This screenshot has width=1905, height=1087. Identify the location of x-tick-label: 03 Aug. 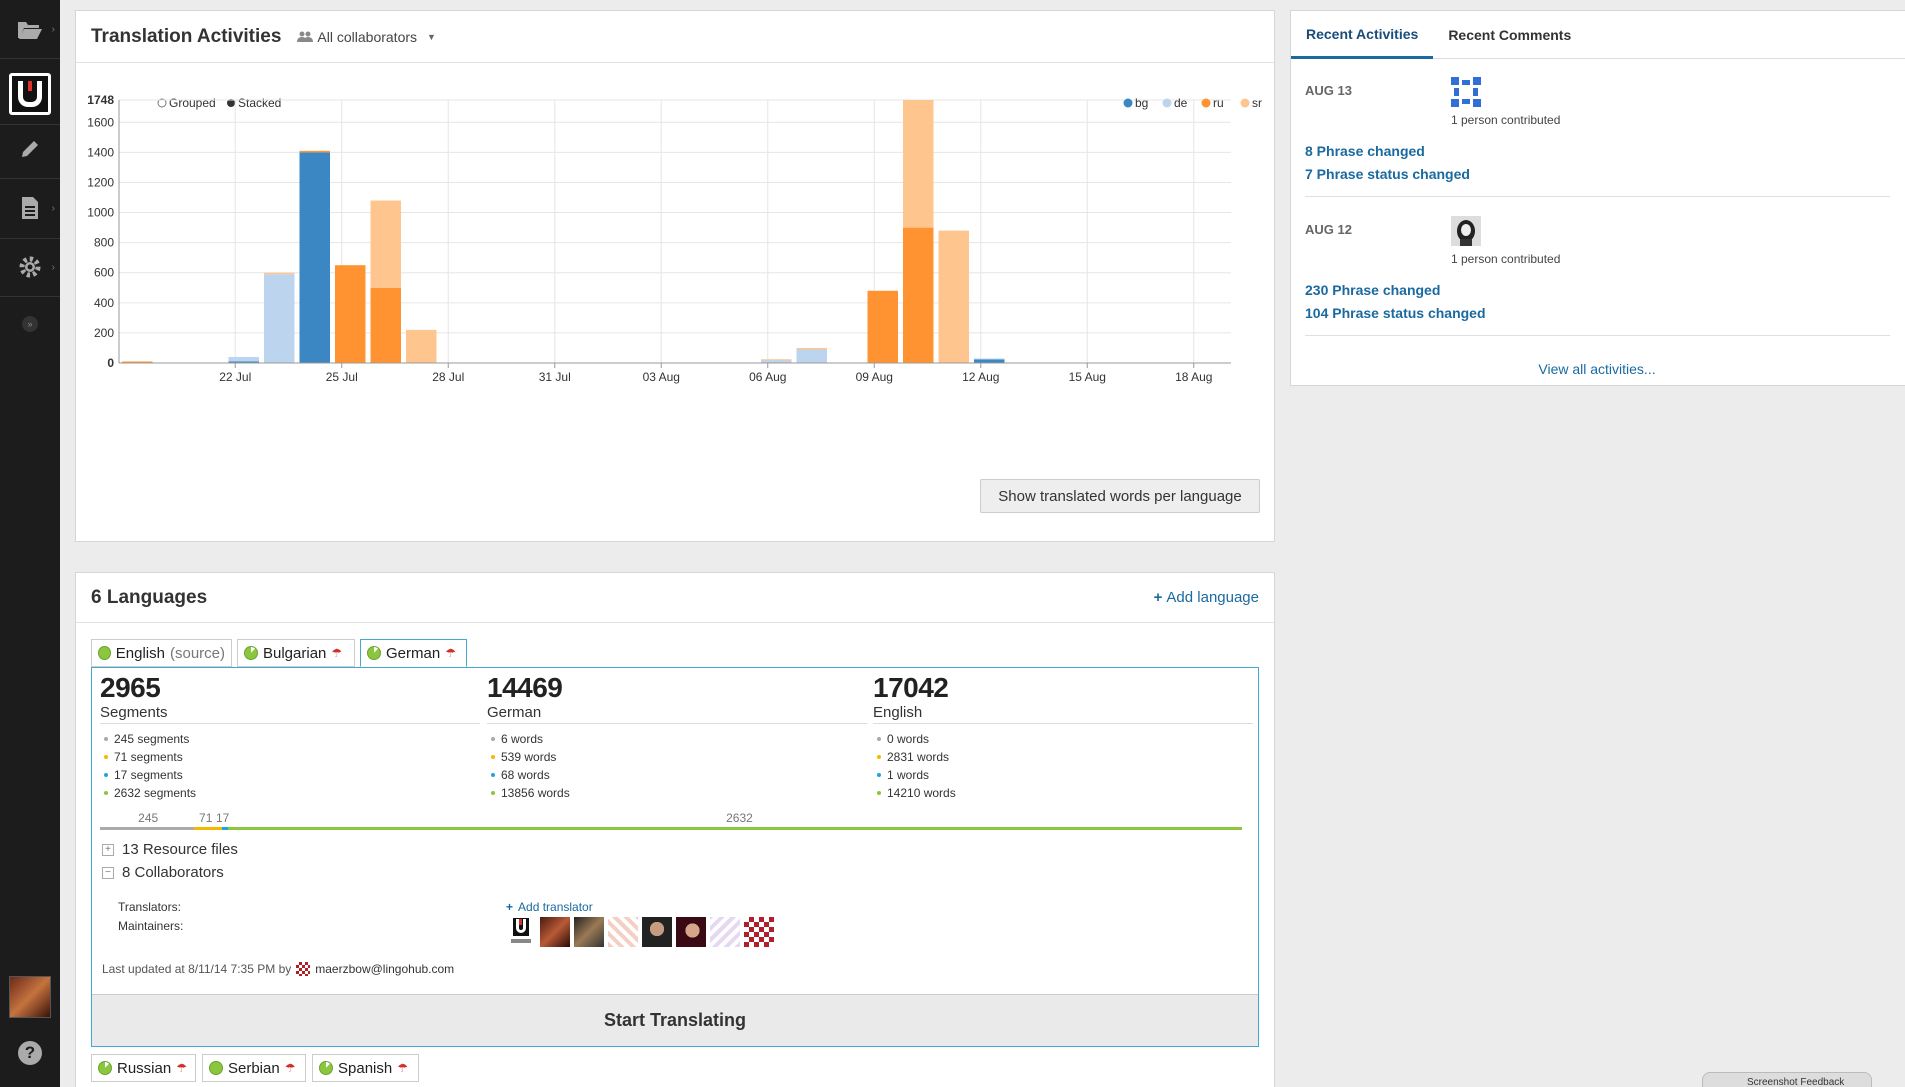
(661, 377).